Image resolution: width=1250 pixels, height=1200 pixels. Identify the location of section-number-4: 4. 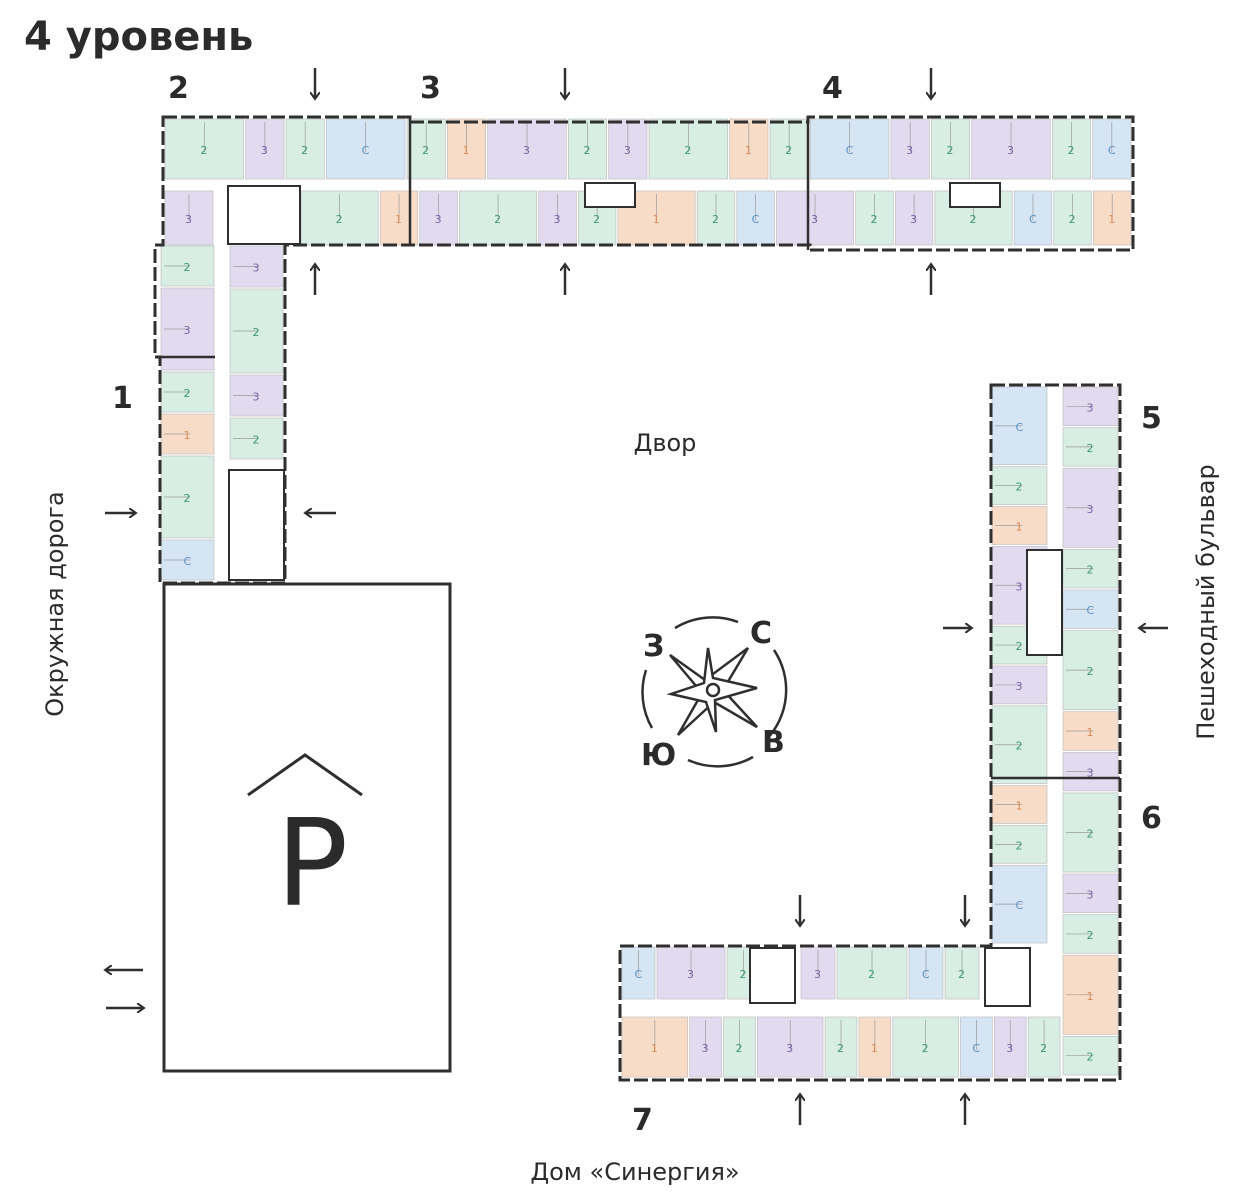
(832, 88).